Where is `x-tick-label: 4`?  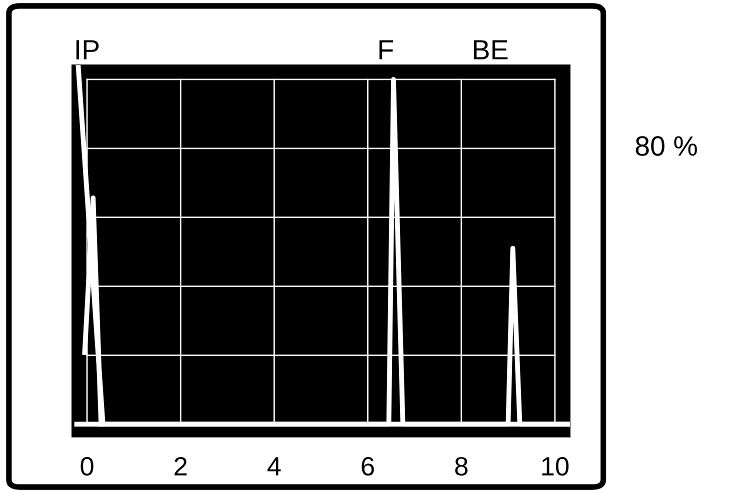
x-tick-label: 4 is located at coordinates (274, 466).